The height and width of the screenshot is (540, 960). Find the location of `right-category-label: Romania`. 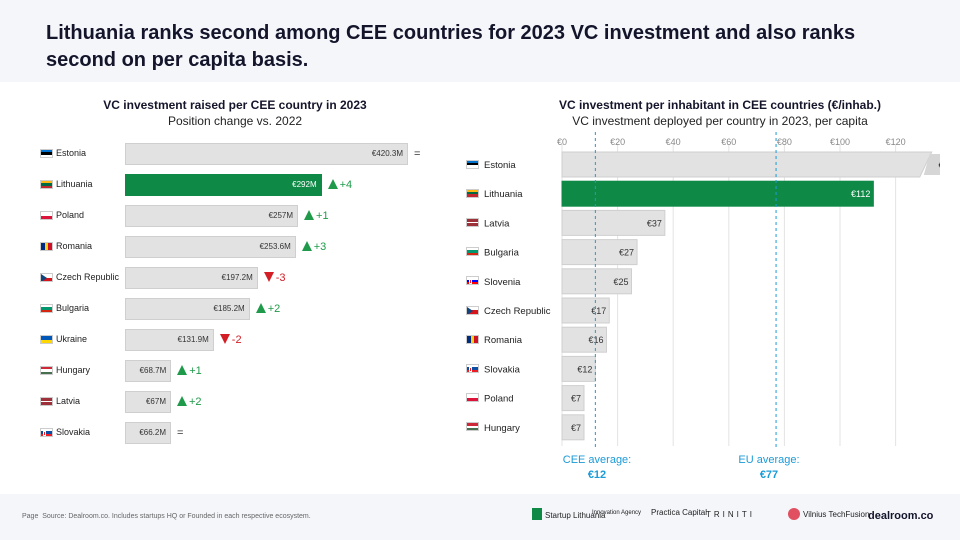

right-category-label: Romania is located at coordinates (503, 340).